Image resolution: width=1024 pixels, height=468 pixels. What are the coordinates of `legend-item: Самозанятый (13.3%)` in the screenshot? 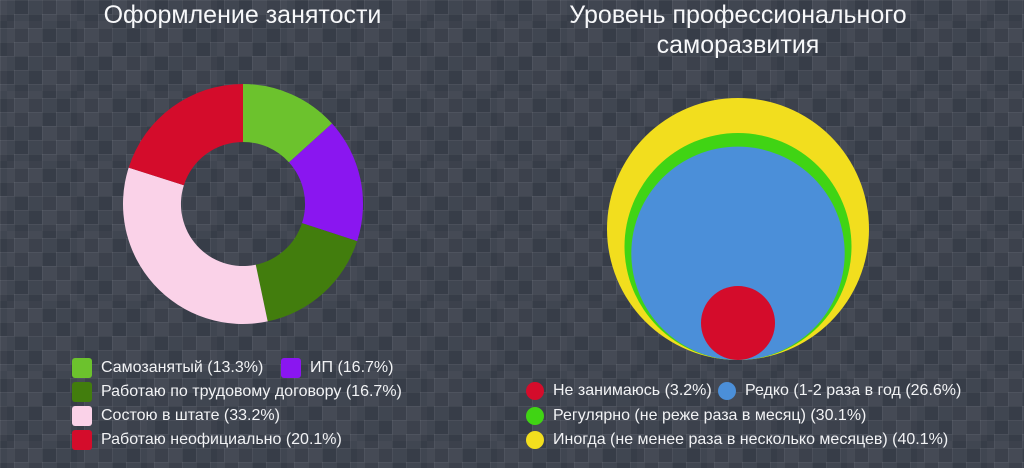 It's located at (167, 367).